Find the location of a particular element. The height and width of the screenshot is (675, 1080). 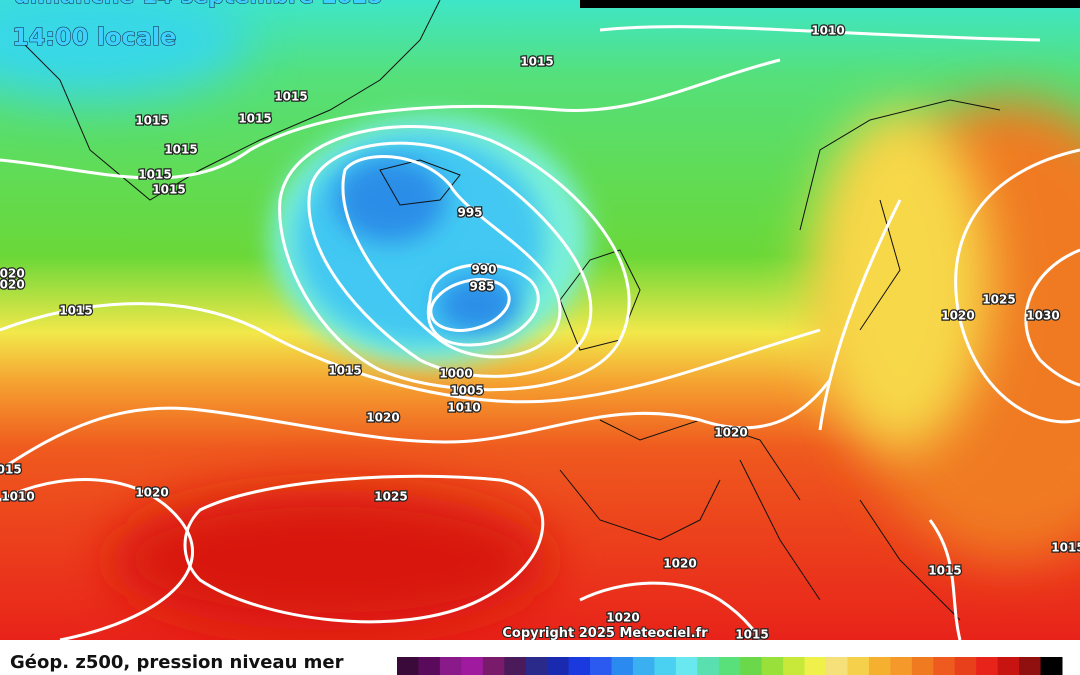

isobar-label: 1030 is located at coordinates (1042, 316).